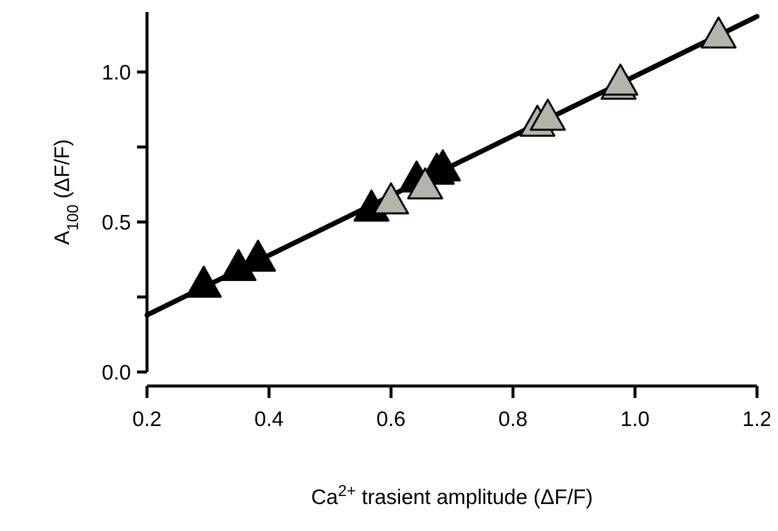 This screenshot has width=778, height=531. Describe the element at coordinates (116, 222) in the screenshot. I see `y-tick-label: 0.5` at that location.